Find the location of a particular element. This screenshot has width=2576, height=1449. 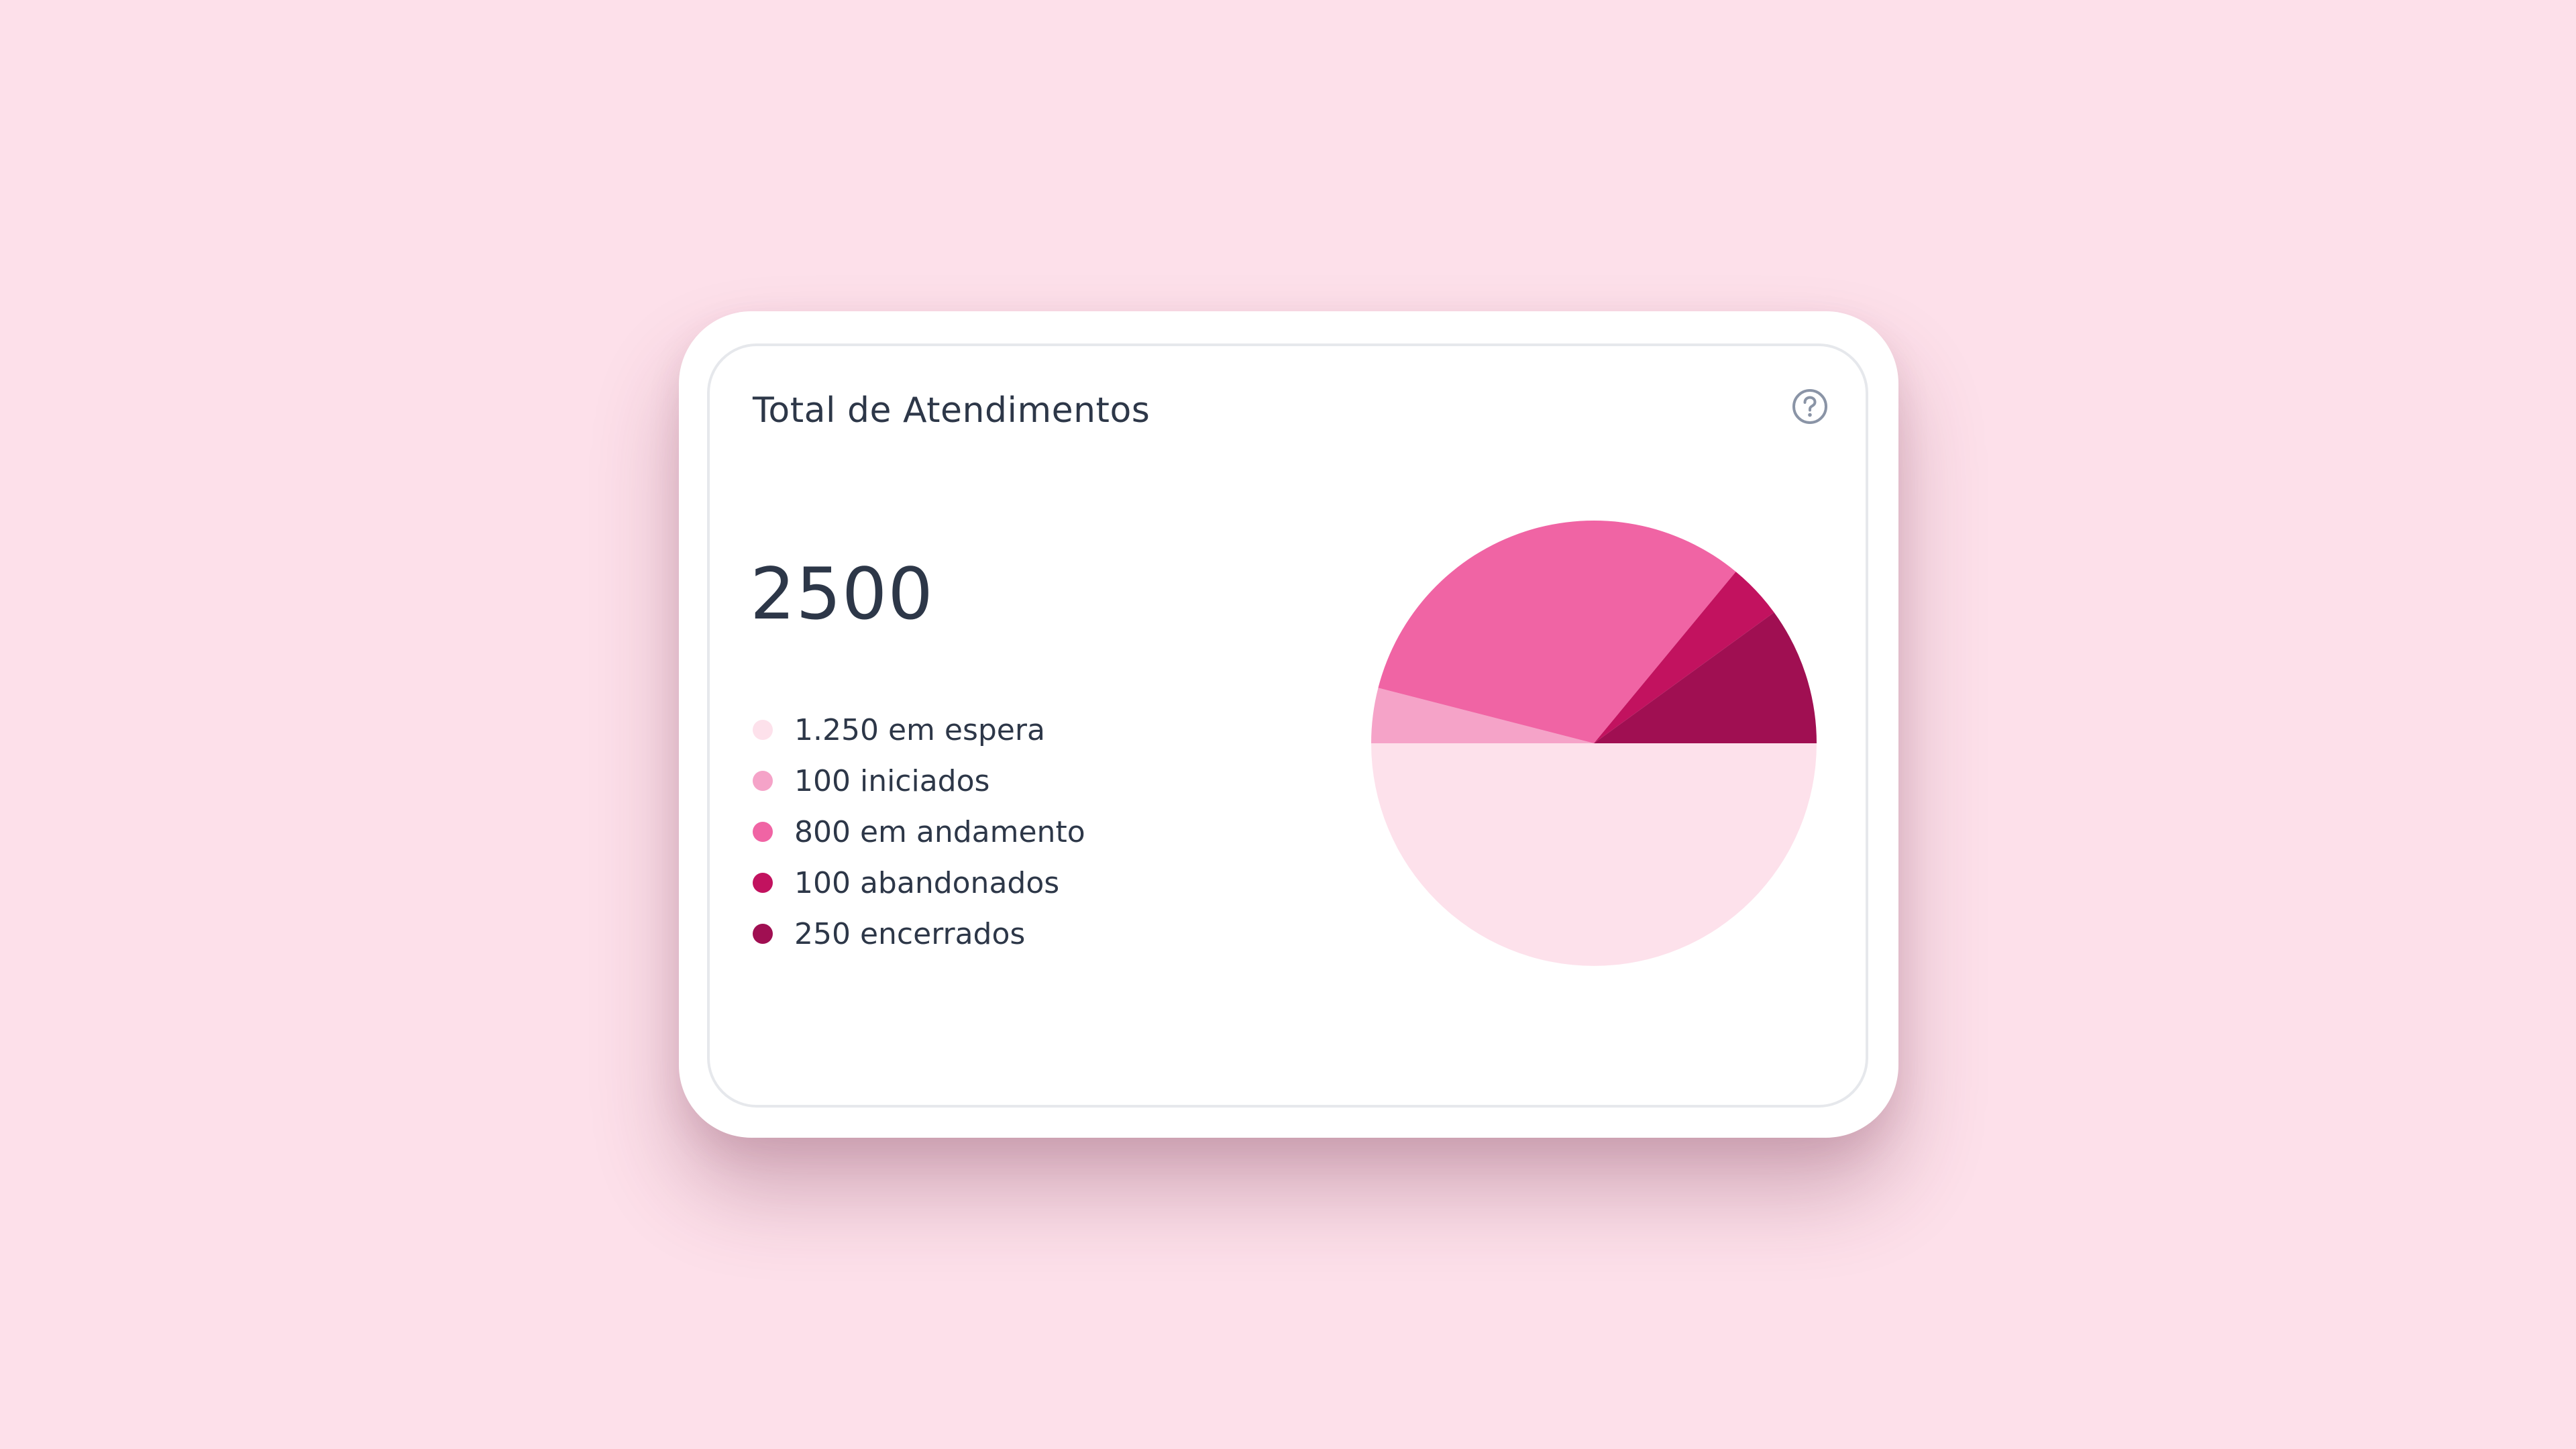

total-value: 2500 is located at coordinates (842, 594).